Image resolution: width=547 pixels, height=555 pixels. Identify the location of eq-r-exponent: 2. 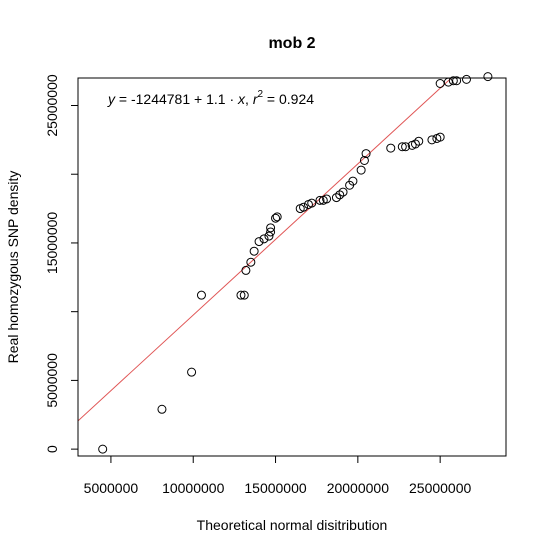
(260, 94).